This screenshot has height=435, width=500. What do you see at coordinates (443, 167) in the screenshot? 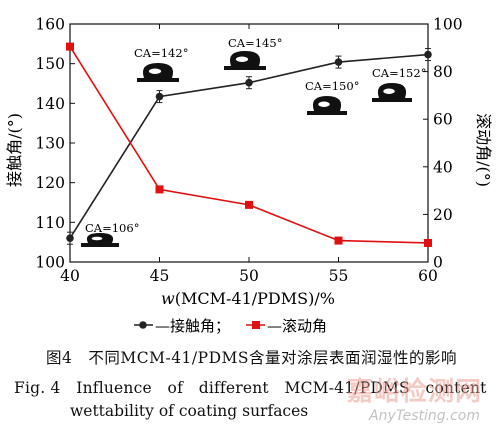
I see `y-tick-label-right: 40` at bounding box center [443, 167].